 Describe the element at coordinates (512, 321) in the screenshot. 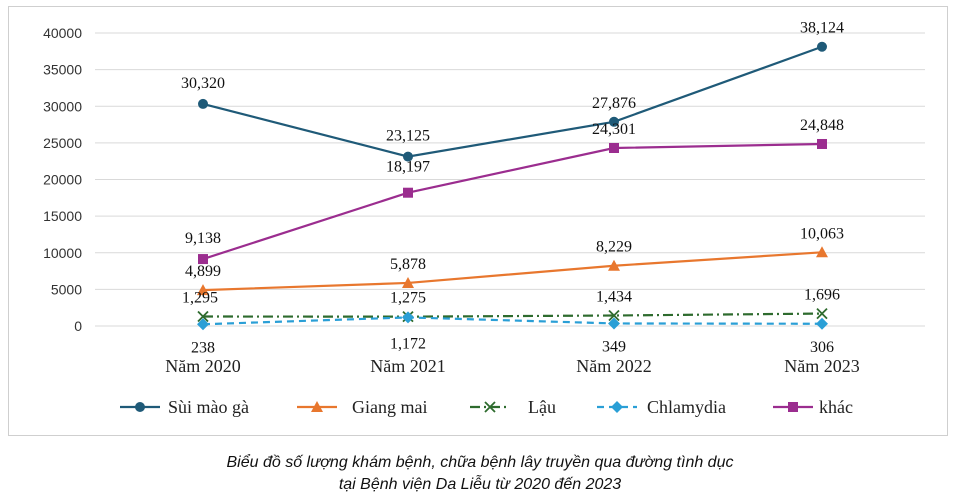

I see `series-line-Chlamydia` at that location.